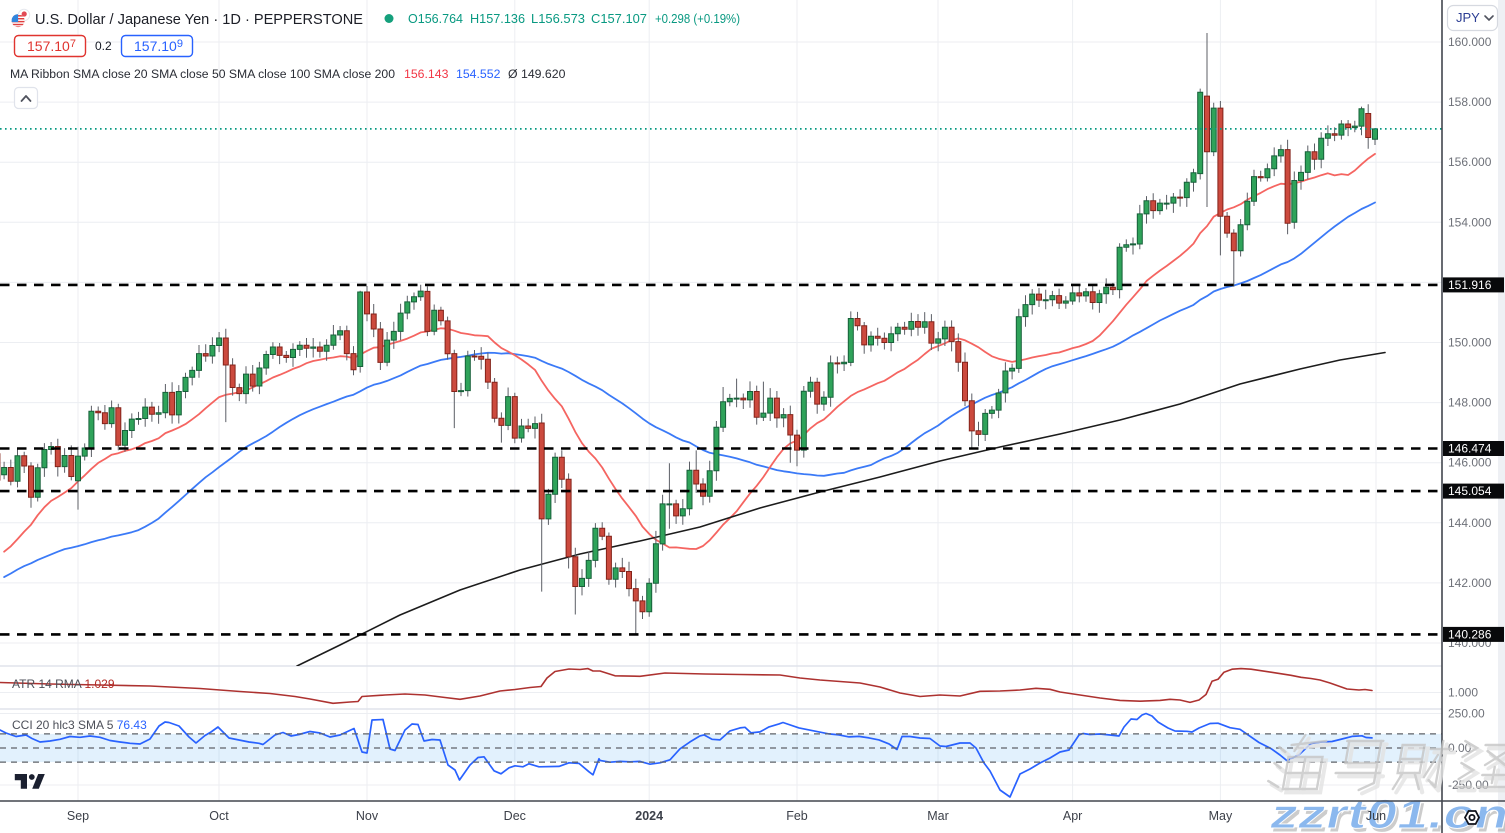 The height and width of the screenshot is (833, 1505). I want to click on svg-text: Nov, so click(367, 816).